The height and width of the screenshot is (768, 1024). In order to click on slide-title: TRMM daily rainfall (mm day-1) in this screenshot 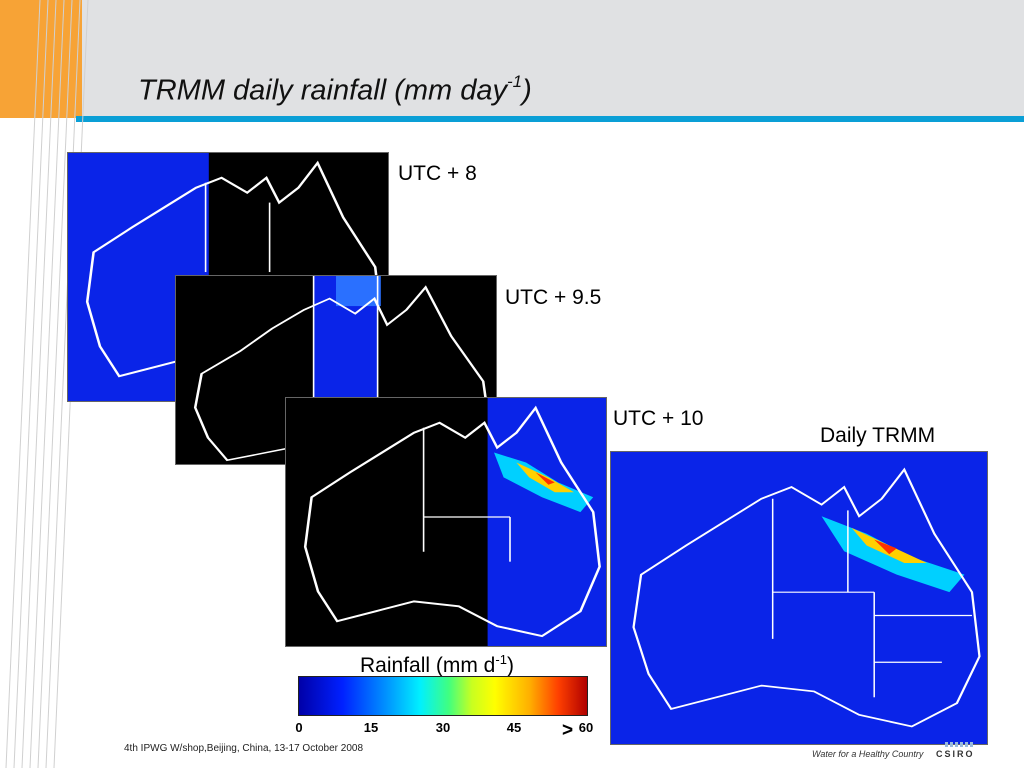, I will do `click(335, 90)`.